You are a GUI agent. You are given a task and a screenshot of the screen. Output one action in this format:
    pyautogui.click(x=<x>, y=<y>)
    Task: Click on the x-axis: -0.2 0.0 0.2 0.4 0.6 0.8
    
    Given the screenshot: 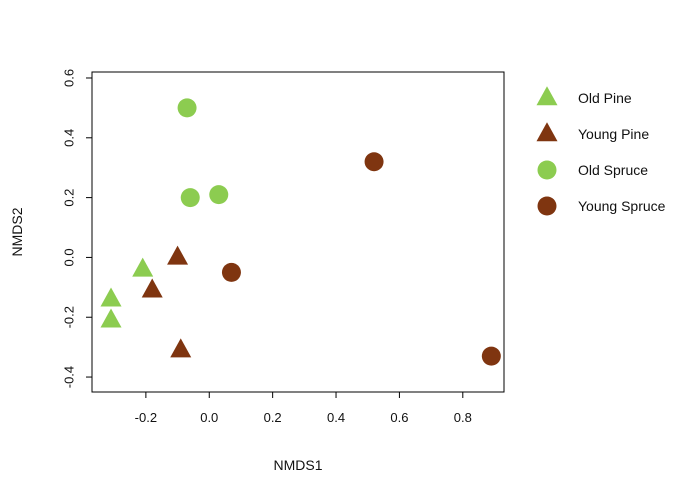 What is the action you would take?
    pyautogui.click(x=303, y=408)
    